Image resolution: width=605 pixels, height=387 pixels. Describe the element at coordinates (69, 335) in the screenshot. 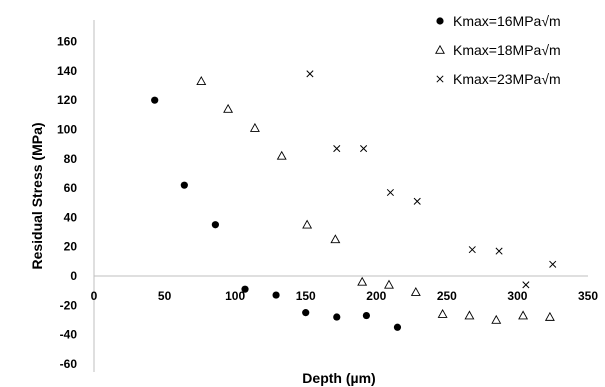

I see `y-tick-label: -40` at that location.